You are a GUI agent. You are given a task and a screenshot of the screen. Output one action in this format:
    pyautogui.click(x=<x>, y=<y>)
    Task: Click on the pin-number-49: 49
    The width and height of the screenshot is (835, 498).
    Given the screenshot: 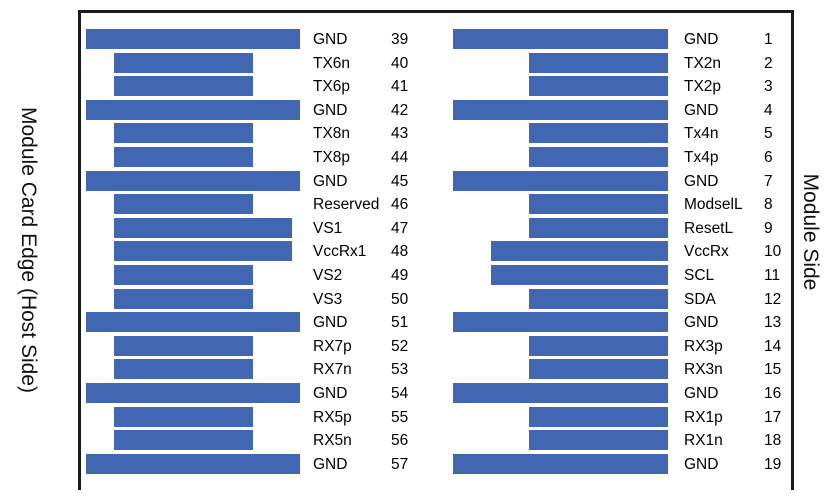 What is the action you would take?
    pyautogui.click(x=400, y=275)
    